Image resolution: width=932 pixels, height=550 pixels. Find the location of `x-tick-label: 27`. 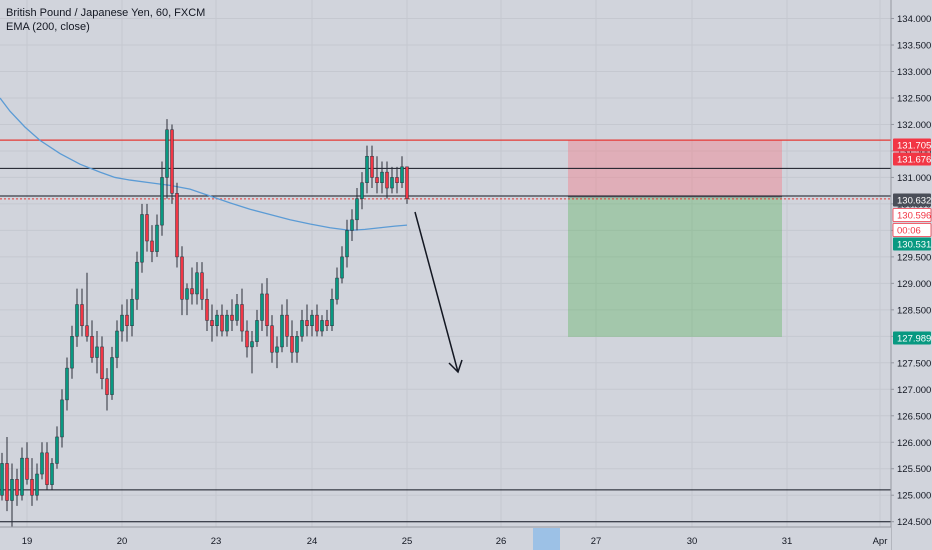

x-tick-label: 27 is located at coordinates (596, 541).